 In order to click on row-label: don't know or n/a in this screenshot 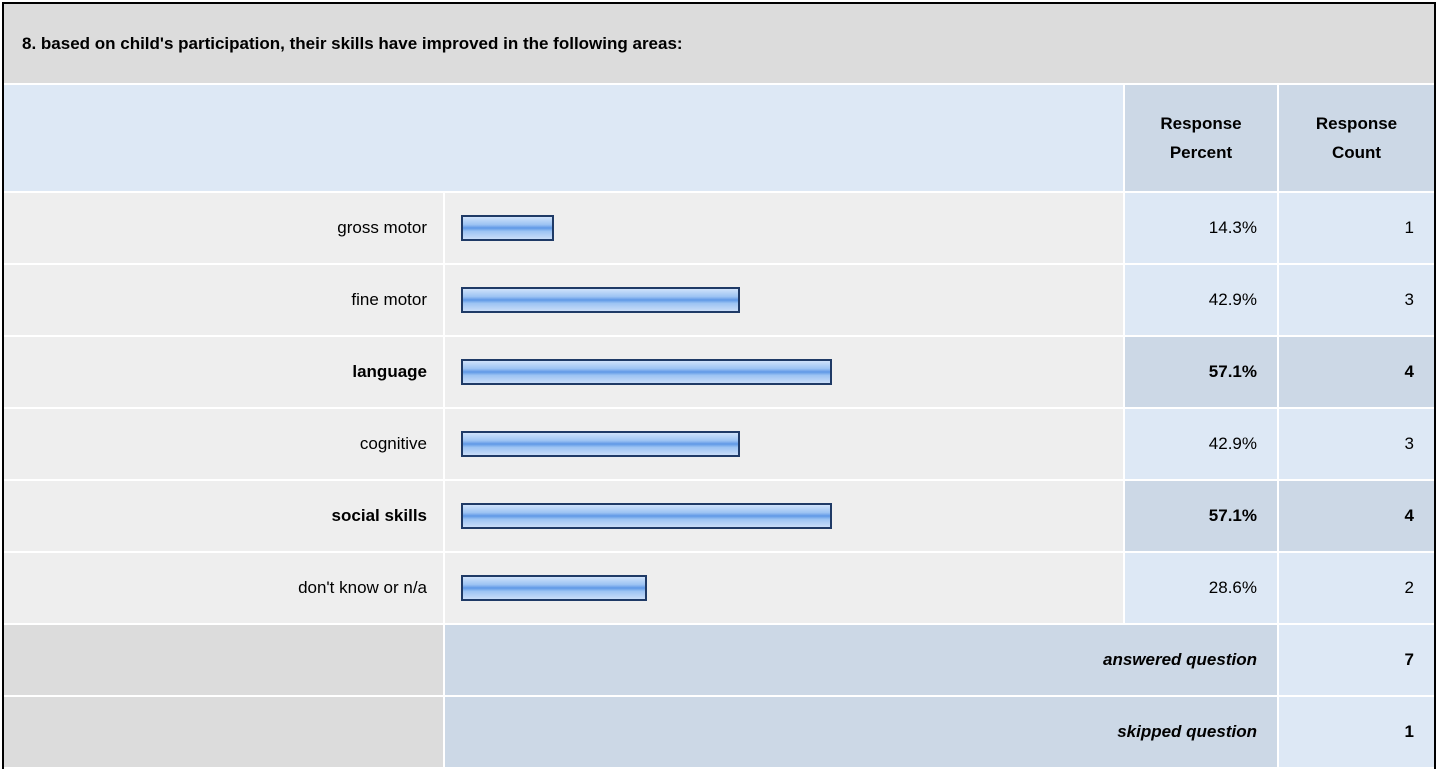, I will do `click(223, 588)`.